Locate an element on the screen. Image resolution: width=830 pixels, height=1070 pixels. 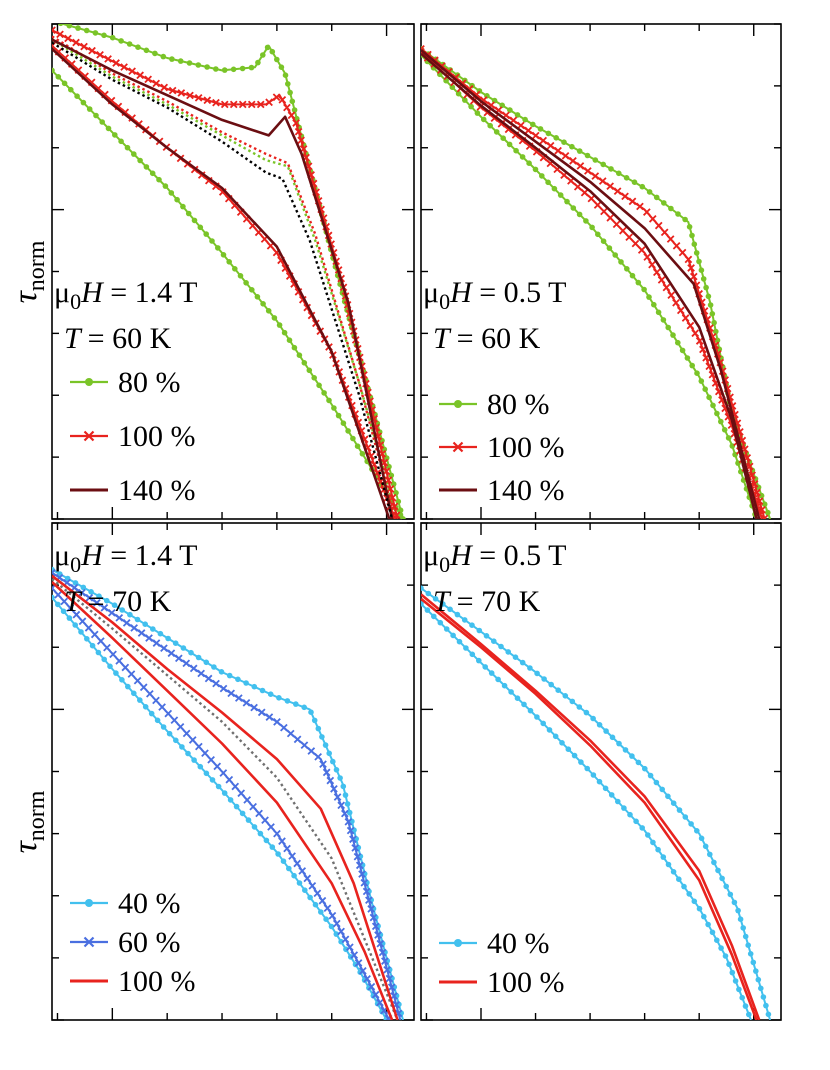
field-value: = 1.4 T is located at coordinates (153, 292).